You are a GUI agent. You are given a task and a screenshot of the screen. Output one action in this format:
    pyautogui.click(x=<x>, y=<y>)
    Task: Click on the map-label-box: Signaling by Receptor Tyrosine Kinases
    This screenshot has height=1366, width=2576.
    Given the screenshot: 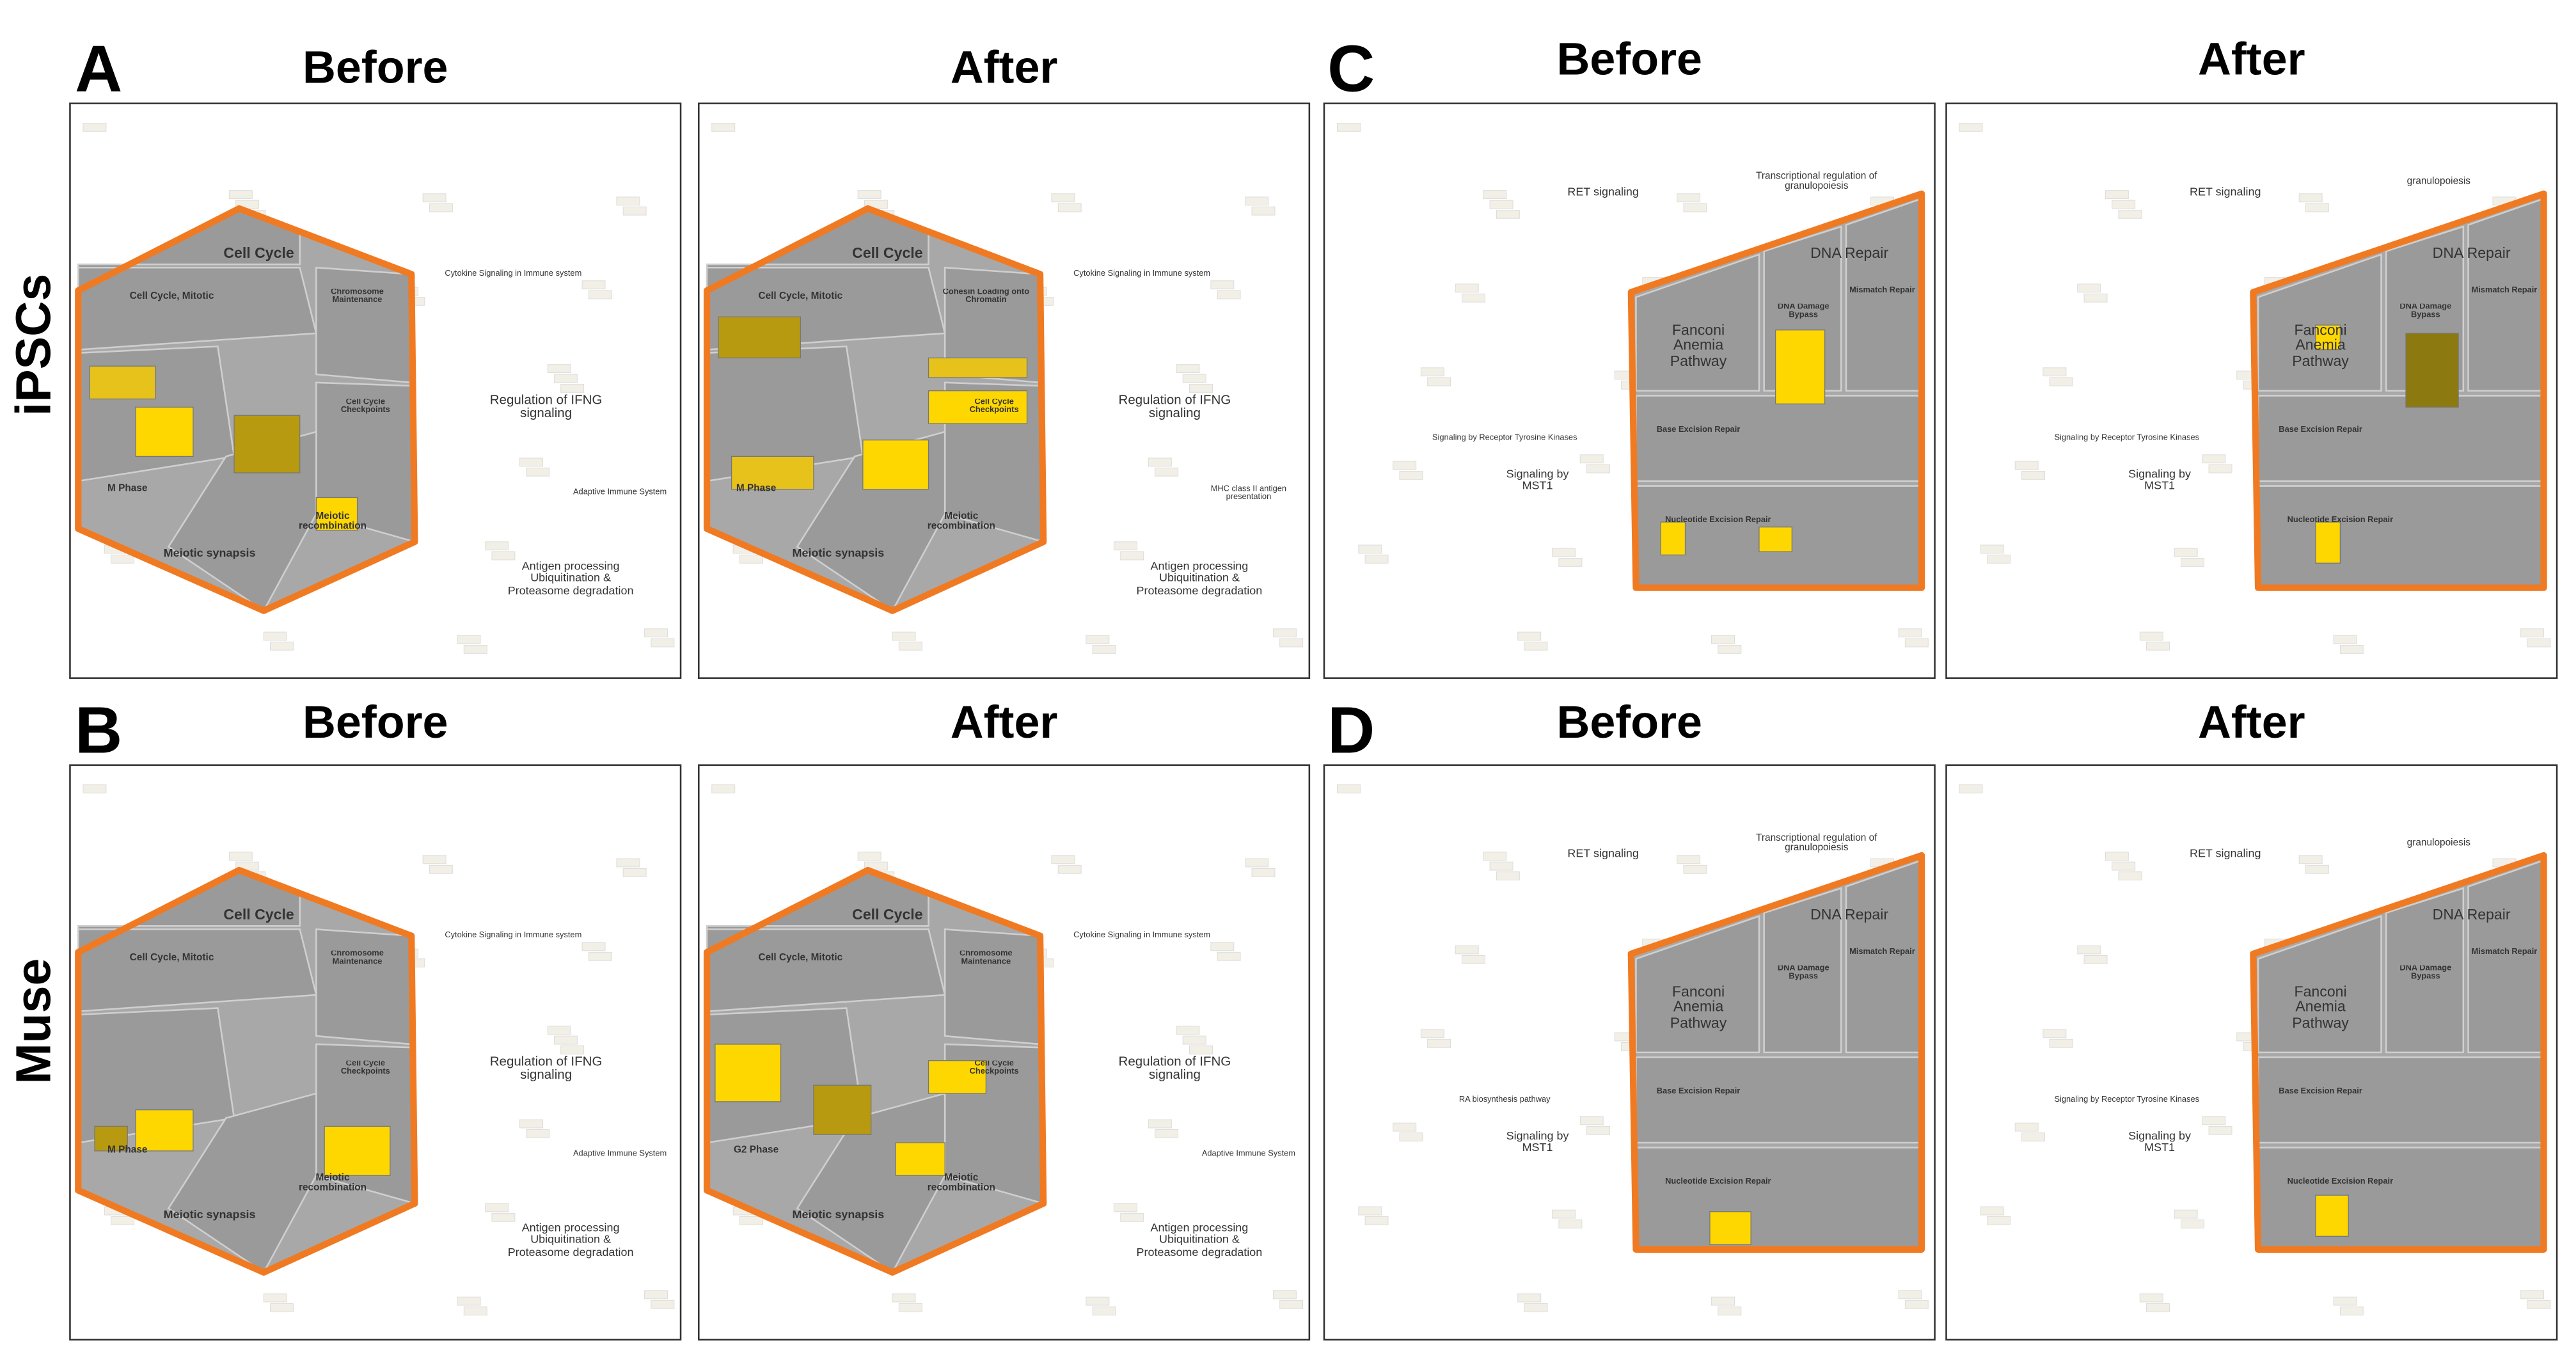 What is the action you would take?
    pyautogui.click(x=1504, y=439)
    